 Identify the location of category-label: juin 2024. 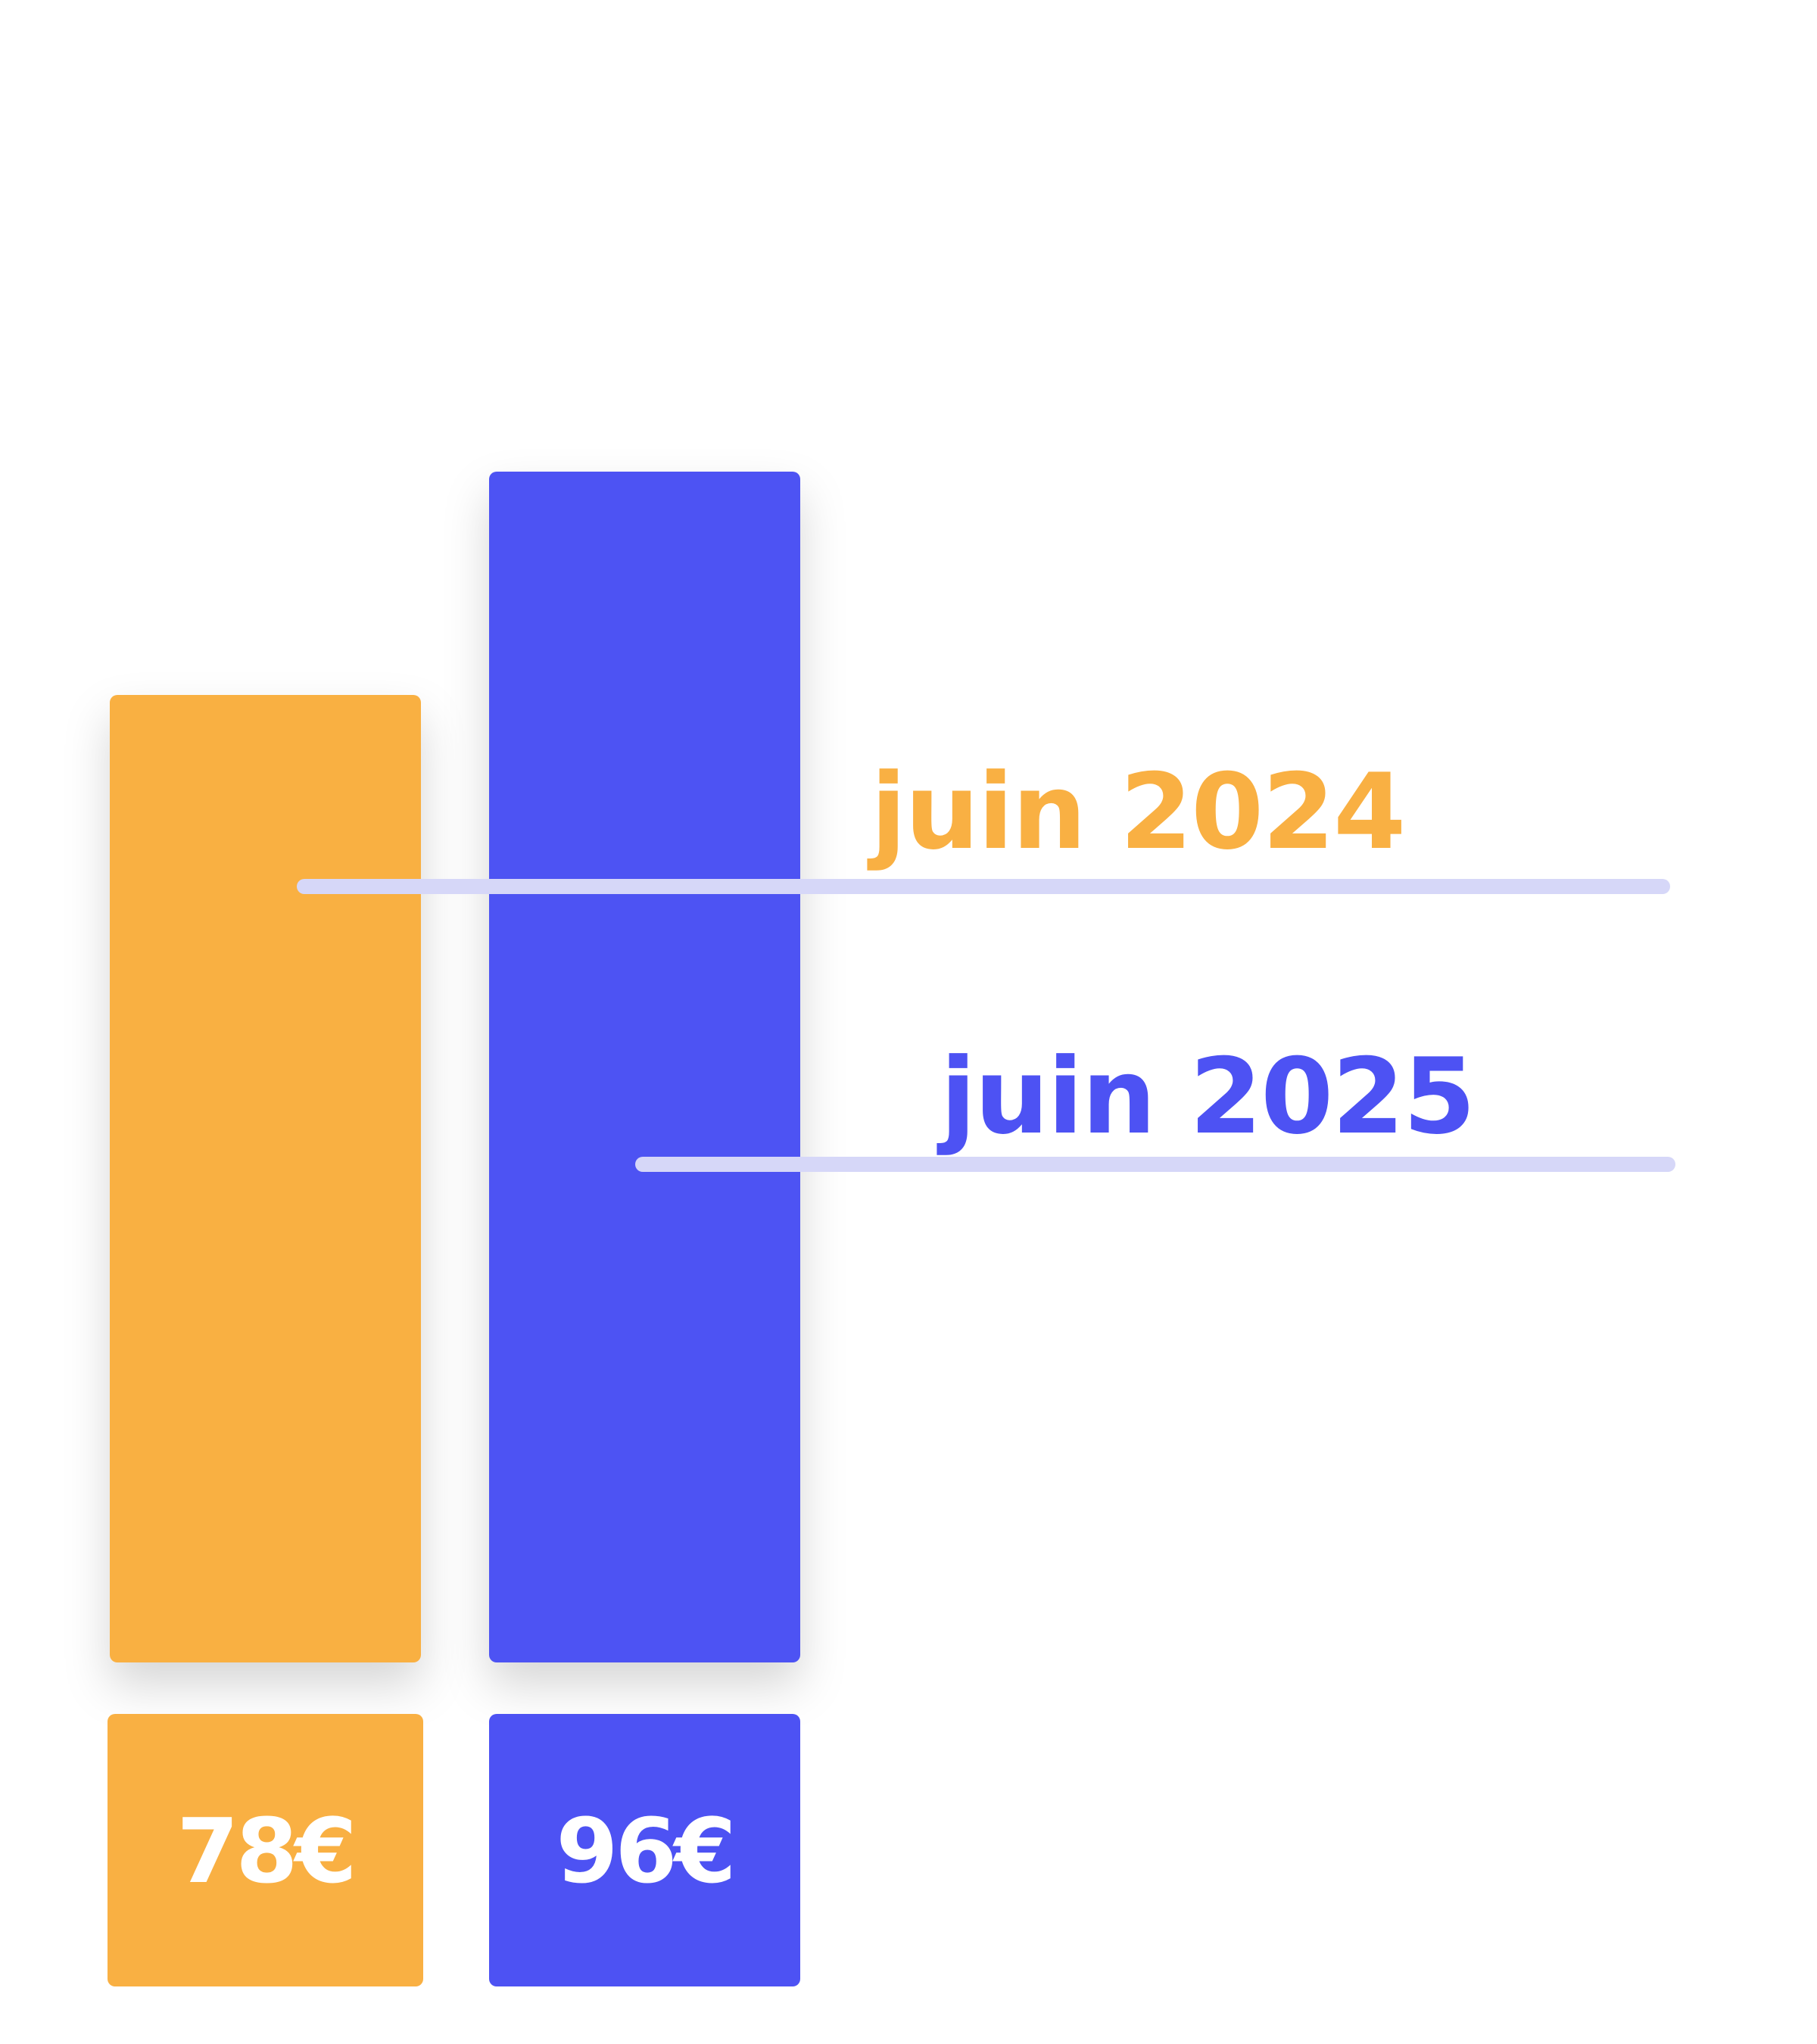
(1135, 812).